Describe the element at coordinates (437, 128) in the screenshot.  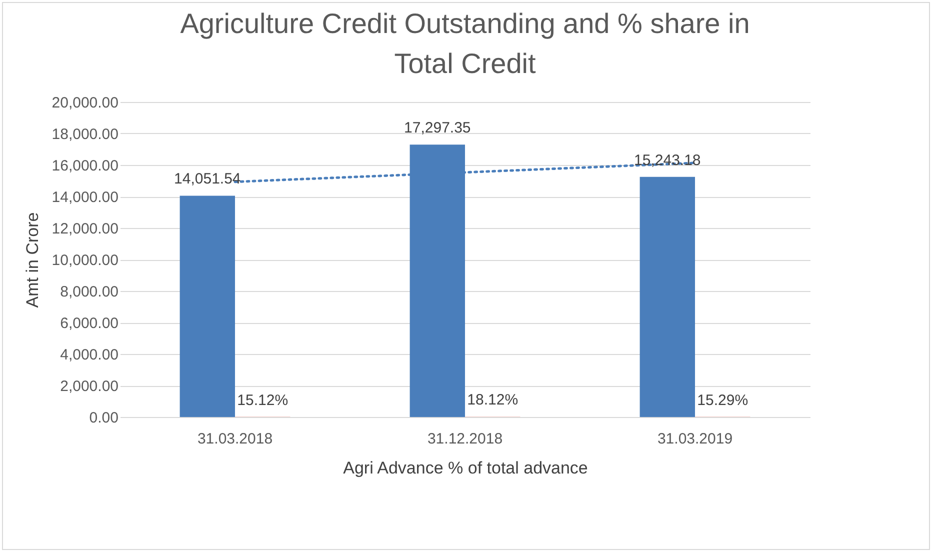
I see `data-label: 17,297.35` at that location.